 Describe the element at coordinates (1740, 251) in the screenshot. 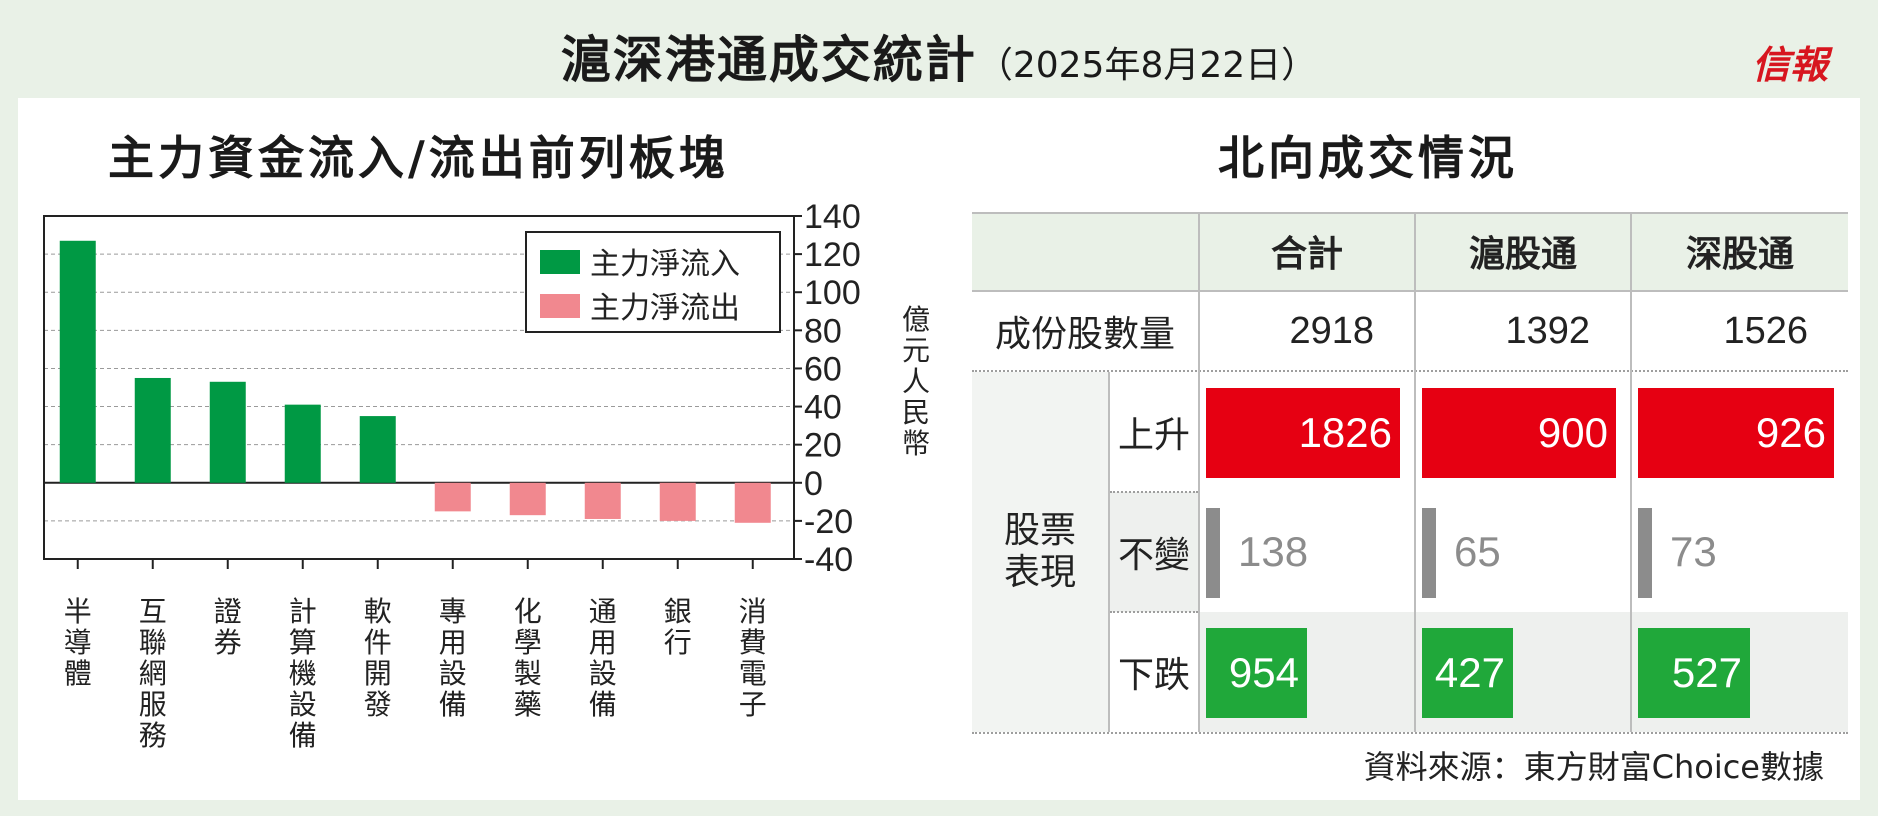

I see `col-header-shenzhen: 深股通` at that location.